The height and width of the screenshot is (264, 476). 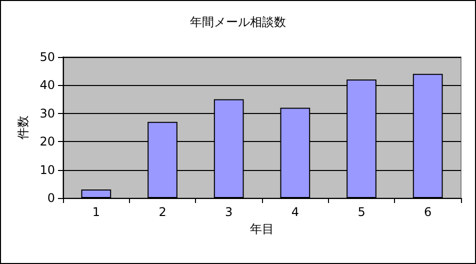 What do you see at coordinates (238, 22) in the screenshot?
I see `chart-title: 年間メール相談数` at bounding box center [238, 22].